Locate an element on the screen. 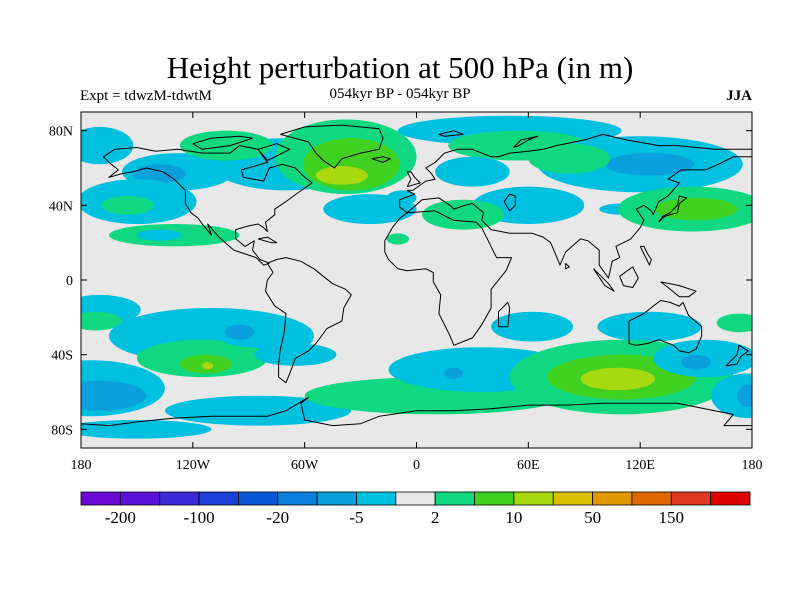 The image size is (800, 600). colorbar-label: -100 is located at coordinates (198, 517).